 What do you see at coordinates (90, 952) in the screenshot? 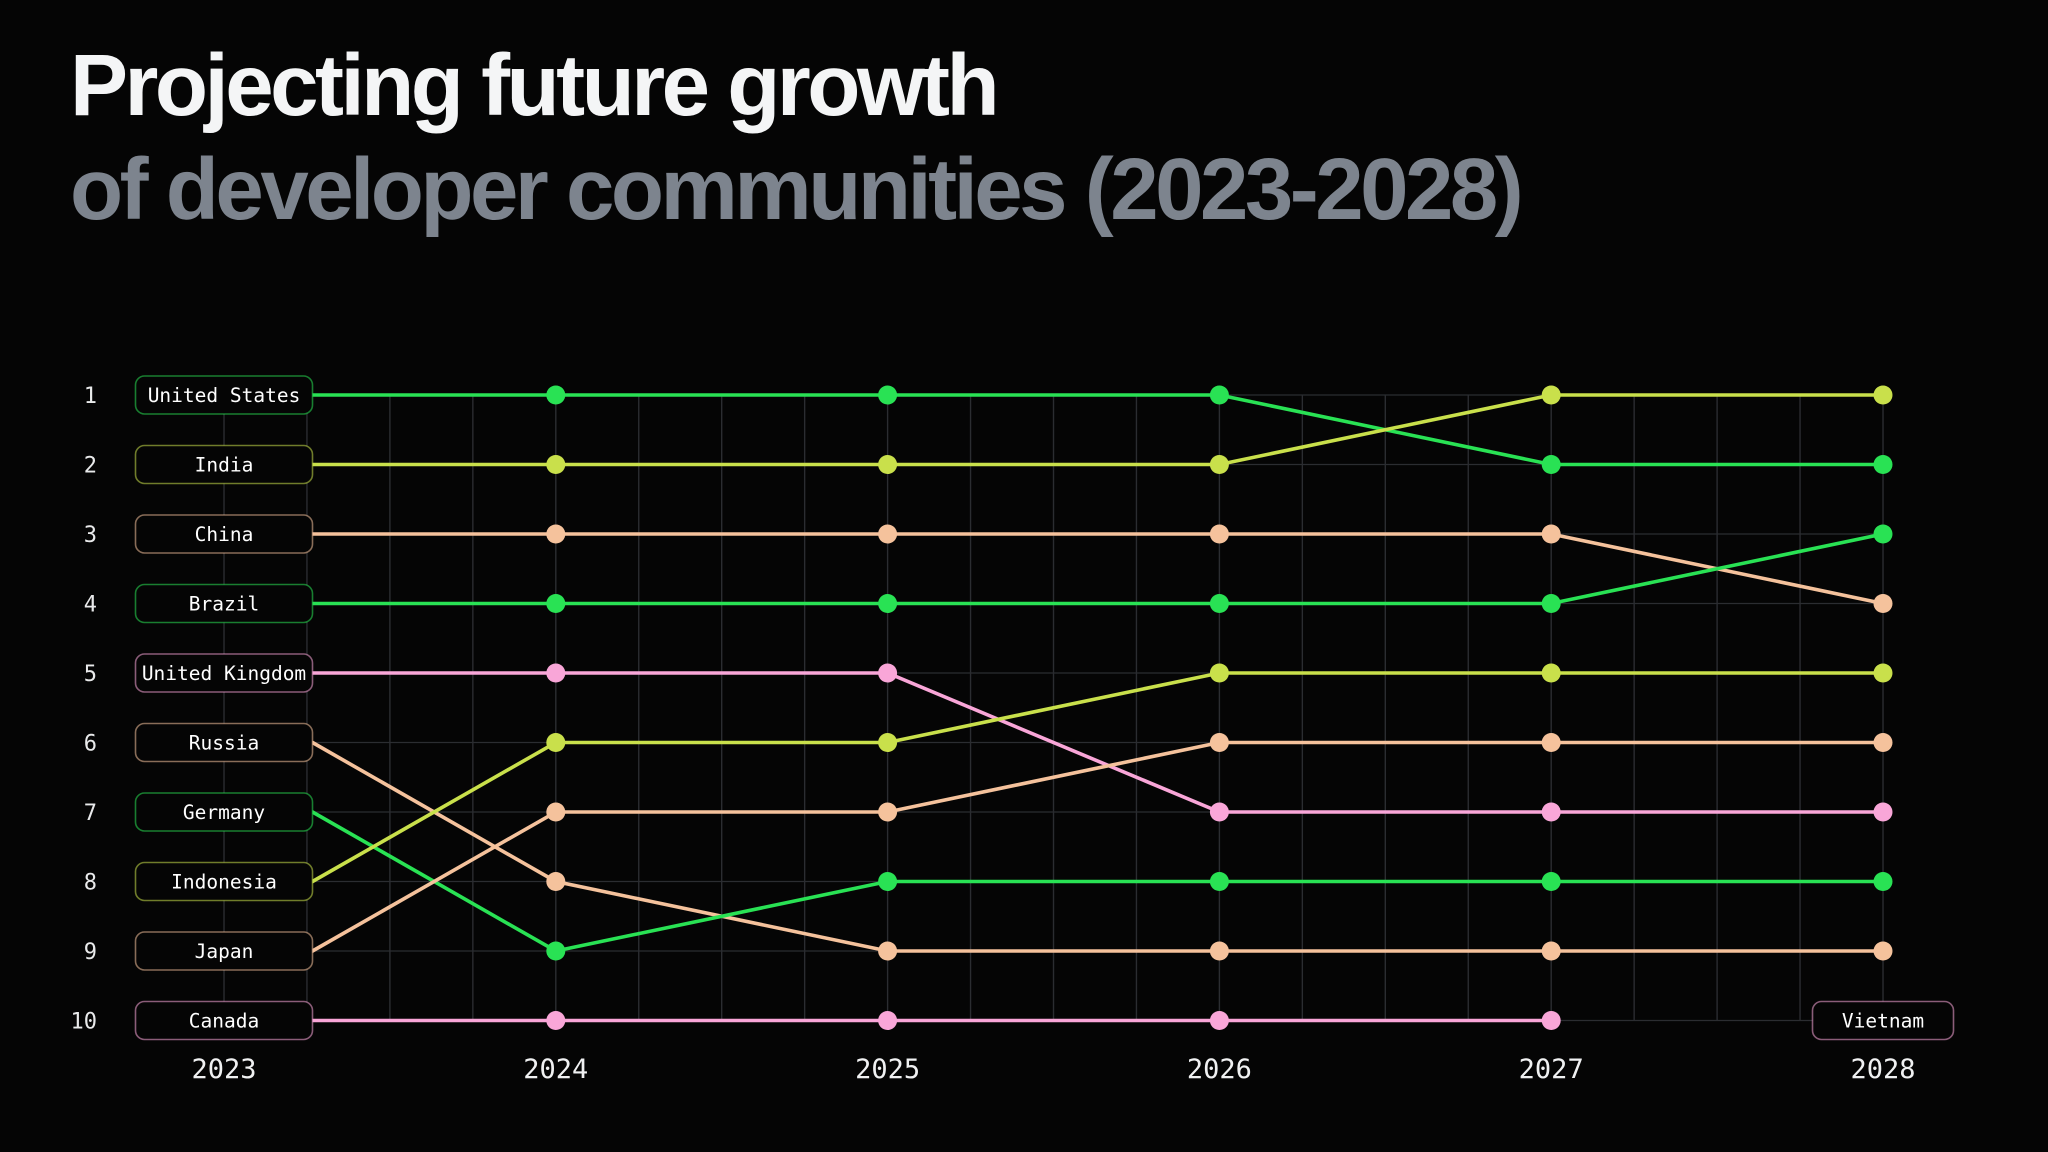
I see `rank-axis-label: 9` at bounding box center [90, 952].